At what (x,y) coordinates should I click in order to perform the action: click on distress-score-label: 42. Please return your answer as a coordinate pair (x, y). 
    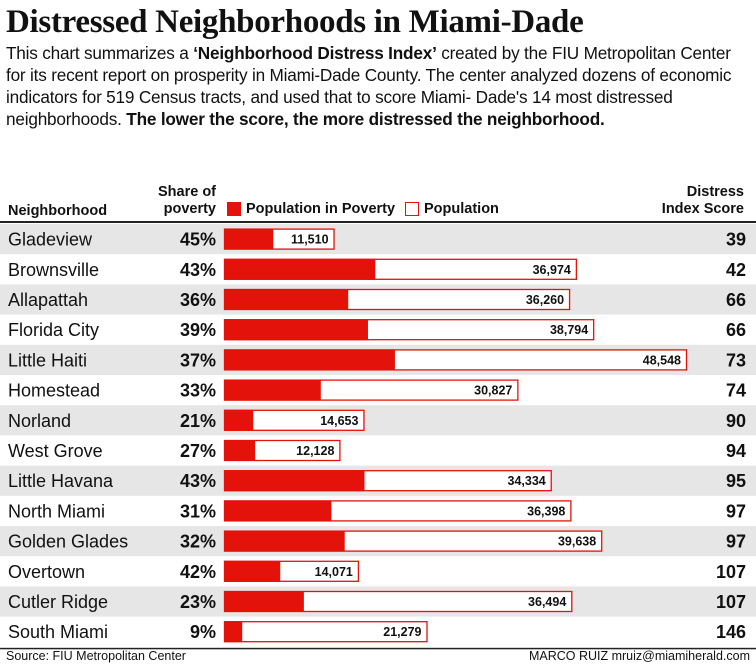
    Looking at the image, I should click on (736, 270).